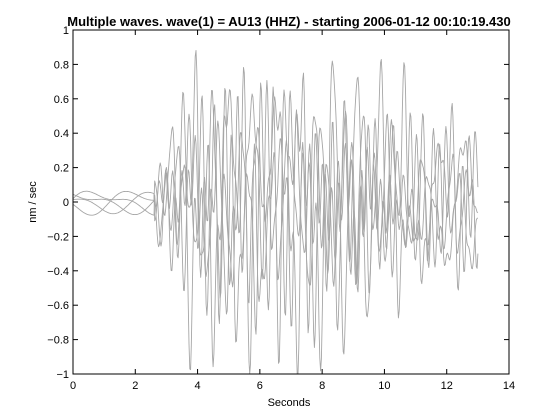 Image resolution: width=560 pixels, height=420 pixels. I want to click on x-tick-label: 4, so click(198, 386).